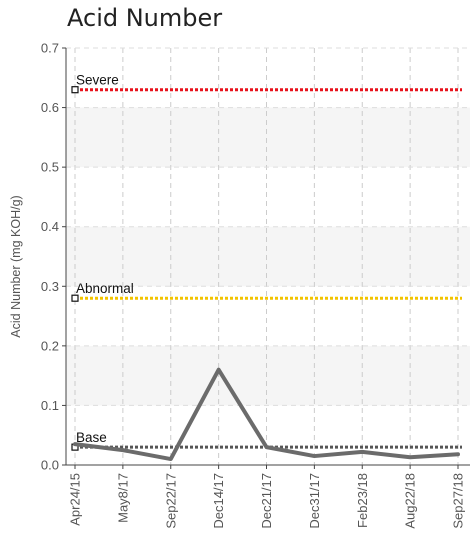 This screenshot has height=547, width=474. Describe the element at coordinates (218, 501) in the screenshot. I see `x-tick-label: Dec14/17` at that location.